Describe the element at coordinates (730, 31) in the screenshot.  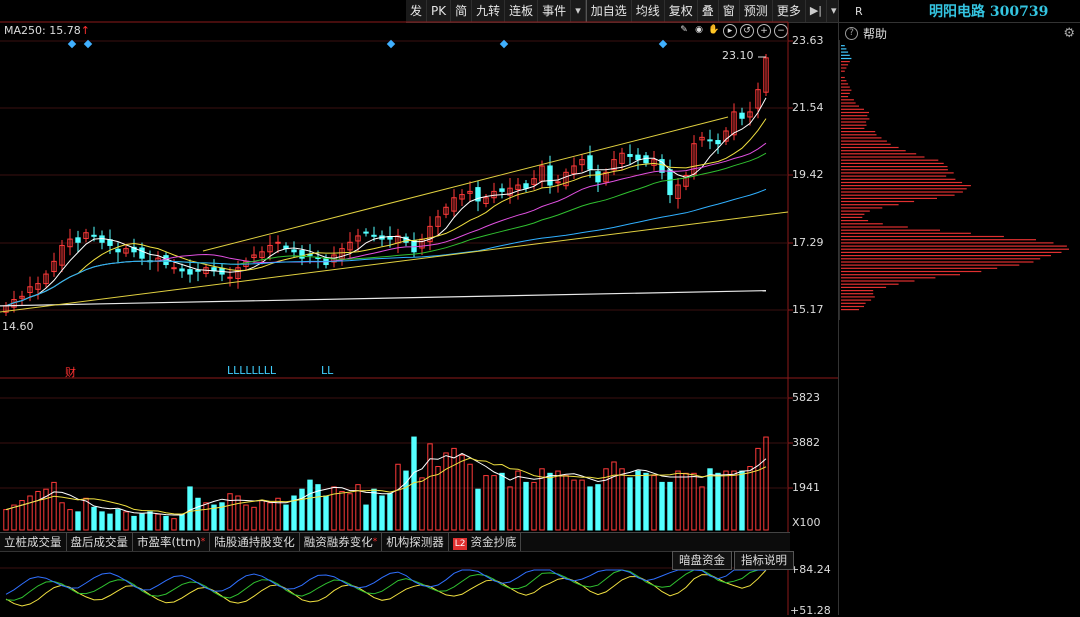
I see `play-icon: ▸` at that location.